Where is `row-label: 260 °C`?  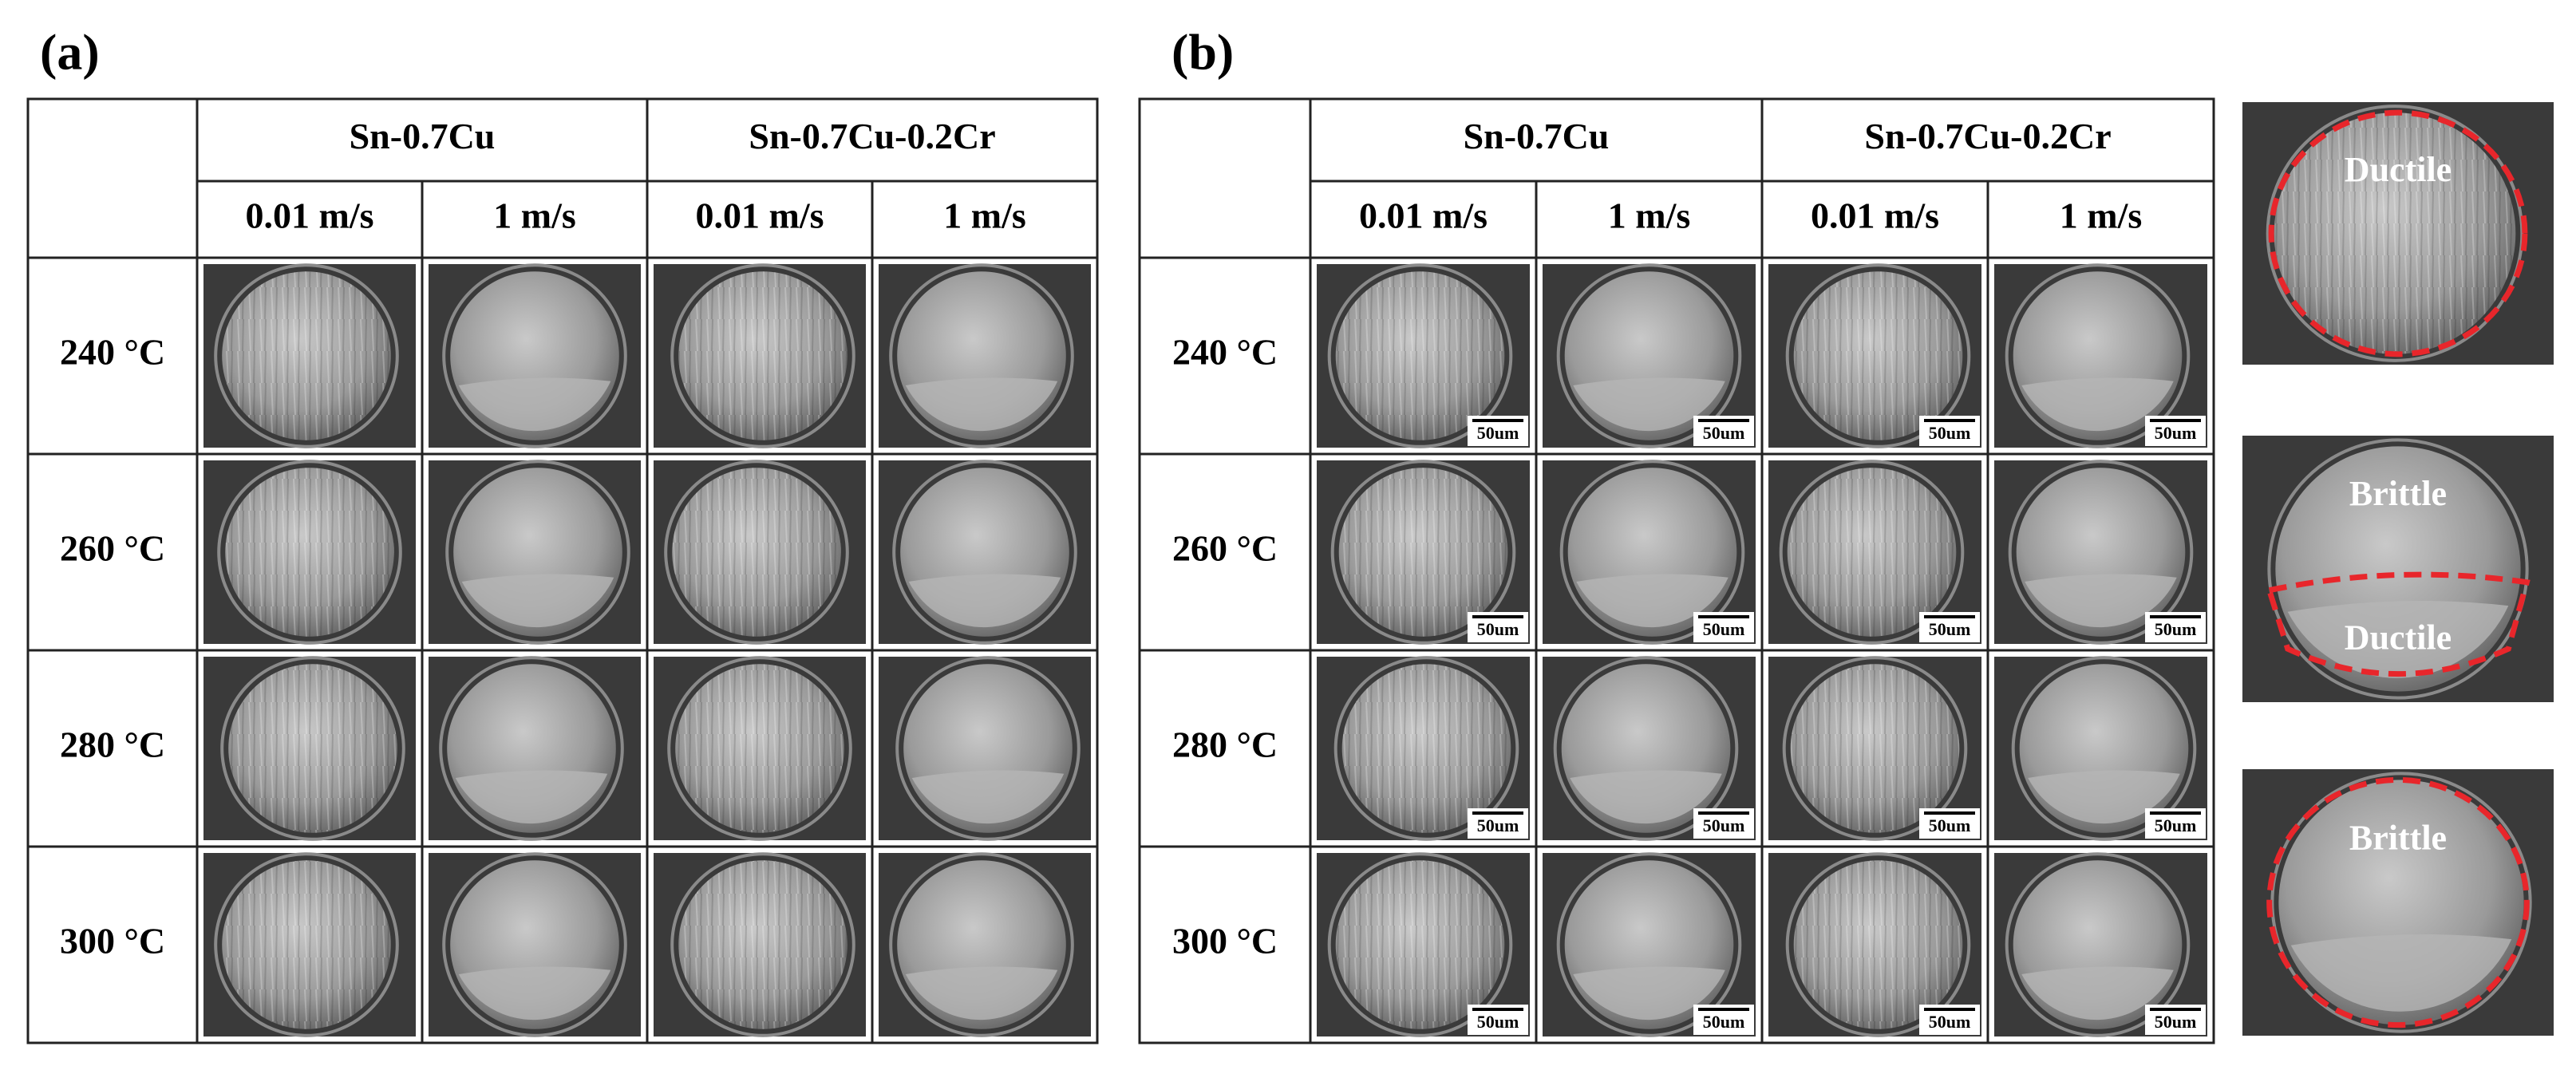 row-label: 260 °C is located at coordinates (112, 548).